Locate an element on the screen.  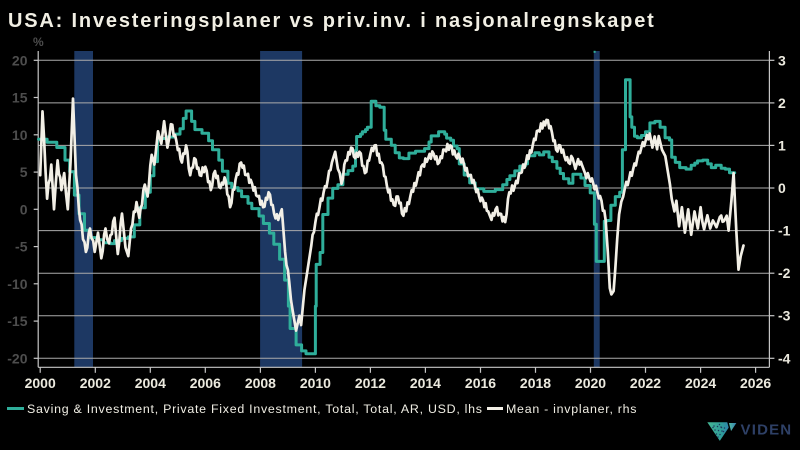
svg-text: 2022 is located at coordinates (645, 383).